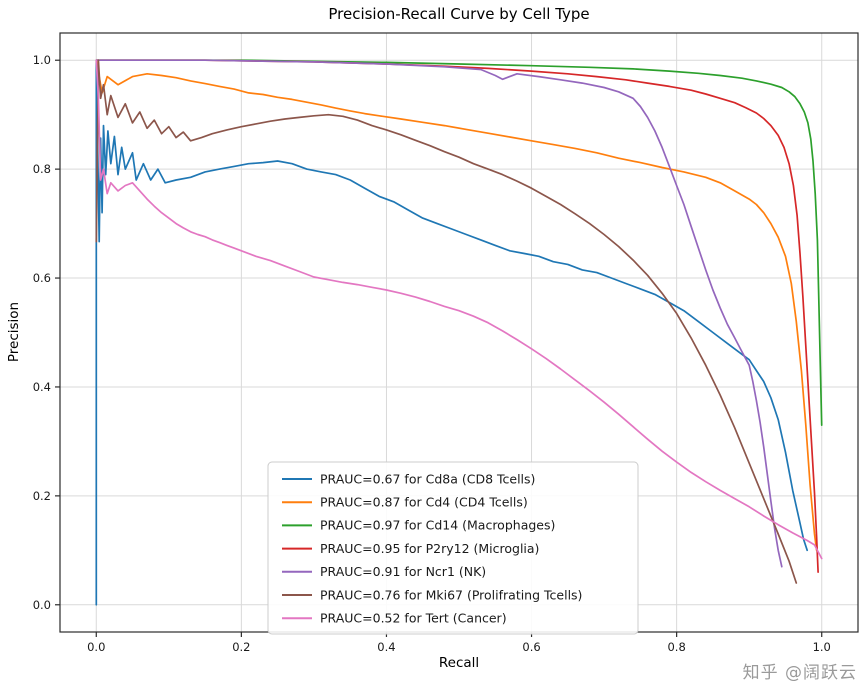  Describe the element at coordinates (403, 571) in the screenshot. I see `legend-label-ncr1: PRAUC=0.91 for Ncr1 (NK)` at that location.